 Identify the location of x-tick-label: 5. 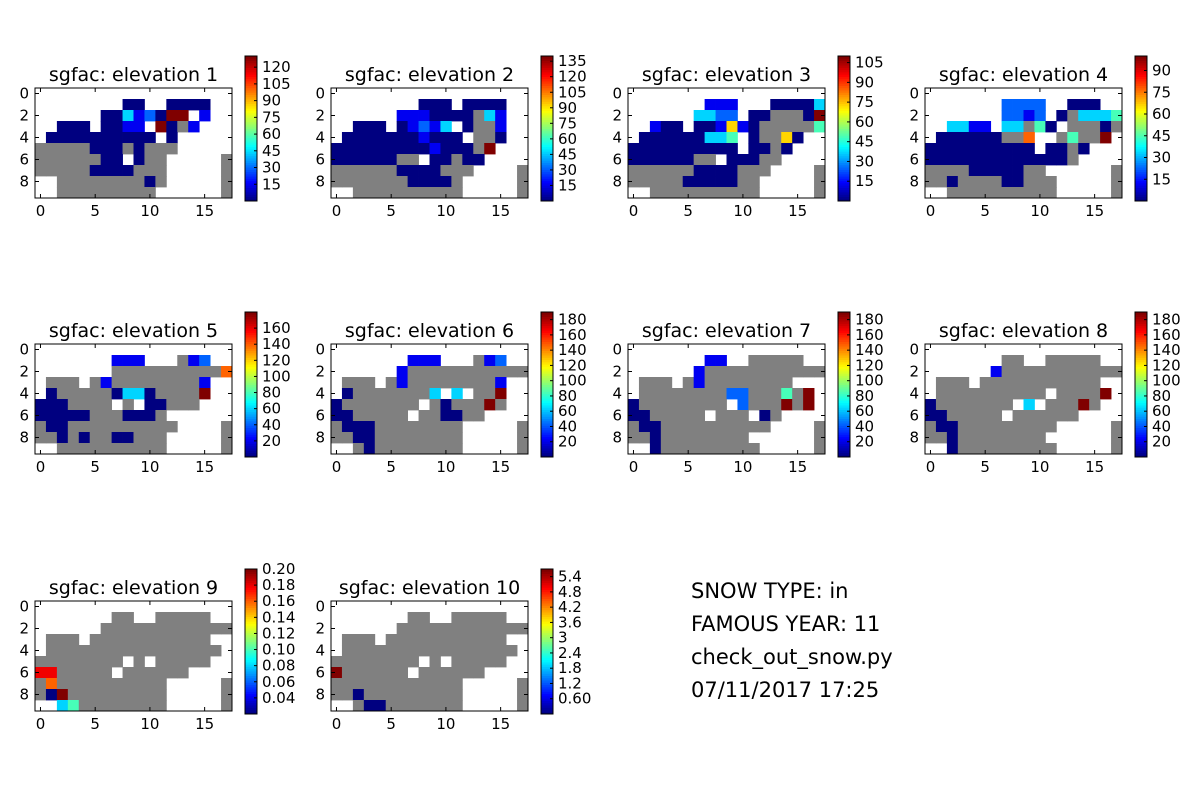
(985, 211).